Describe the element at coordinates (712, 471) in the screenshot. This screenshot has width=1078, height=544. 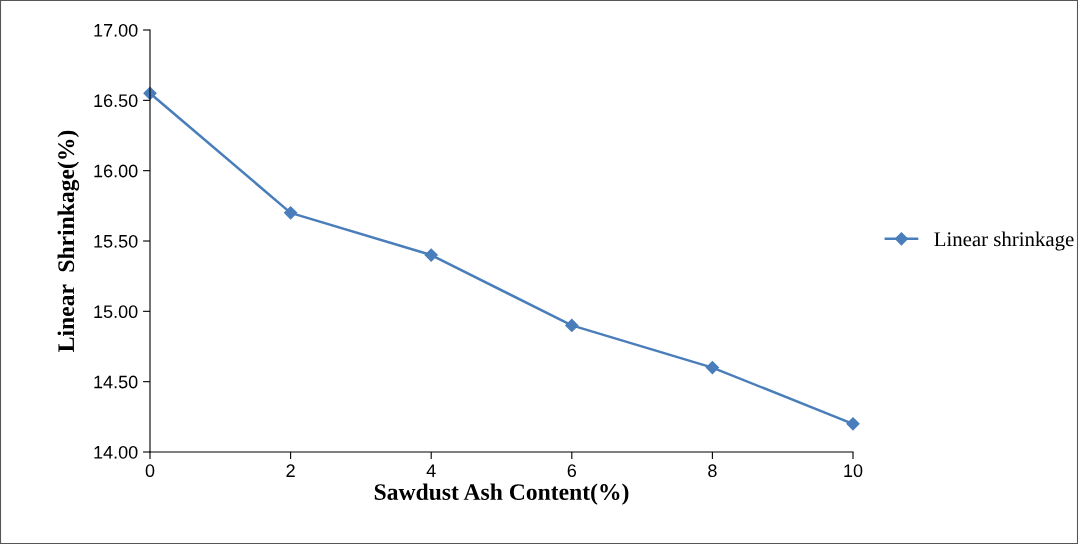
I see `x-tick-label: 8` at that location.